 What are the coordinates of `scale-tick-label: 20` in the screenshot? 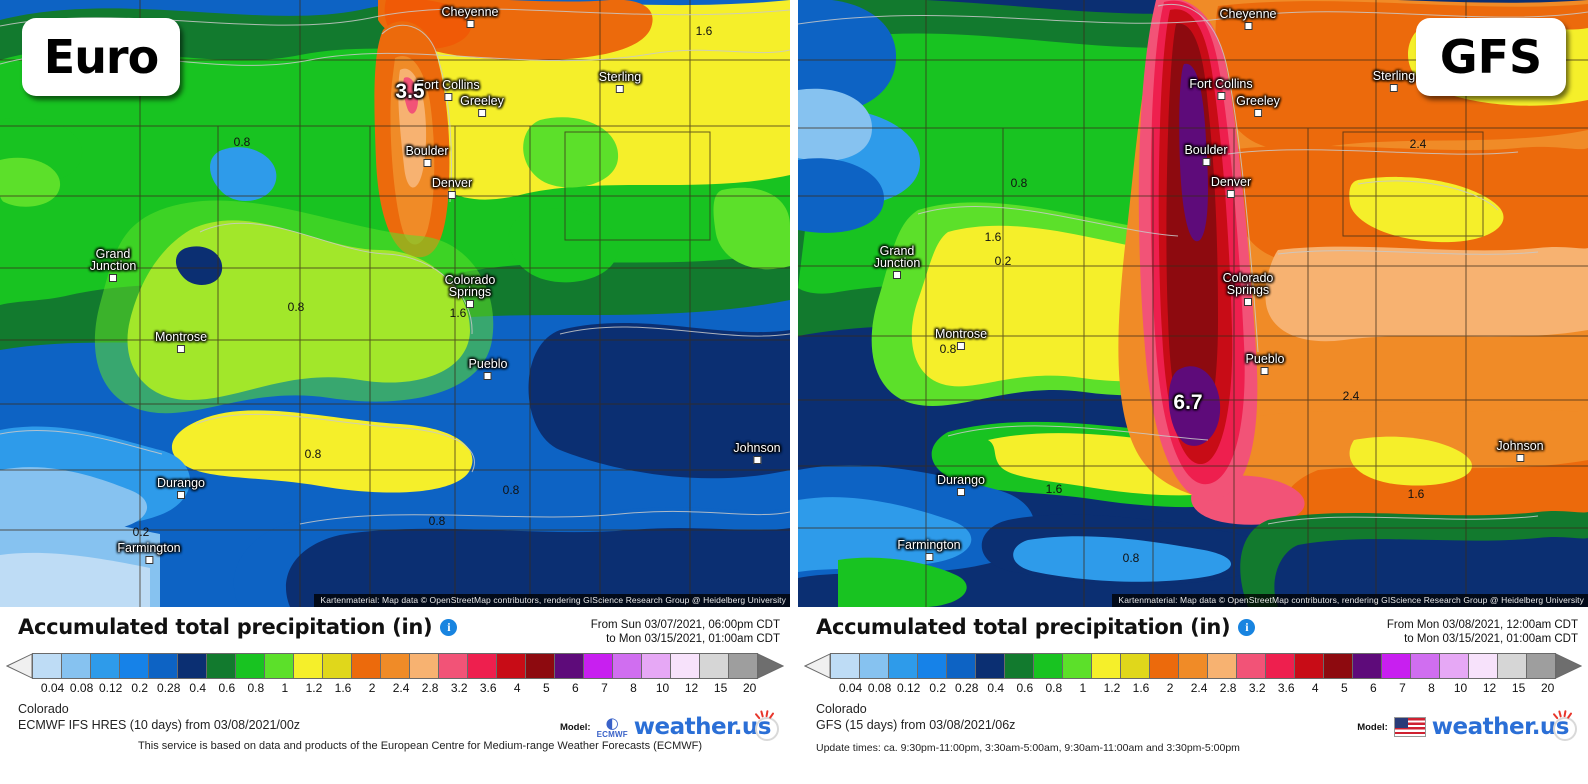 It's located at (1547, 688).